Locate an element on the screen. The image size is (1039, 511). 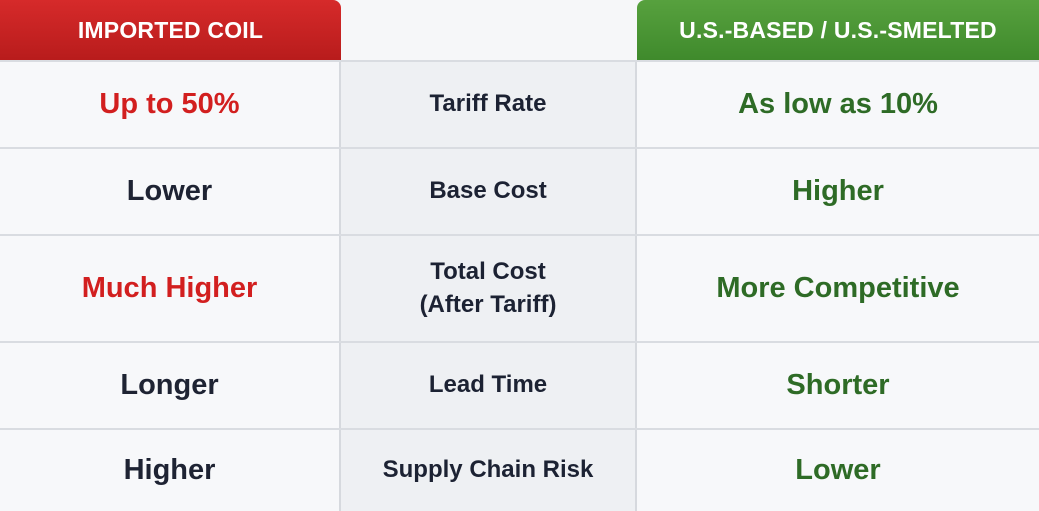
criterion-line-2: (After Tariff) is located at coordinates (488, 304).